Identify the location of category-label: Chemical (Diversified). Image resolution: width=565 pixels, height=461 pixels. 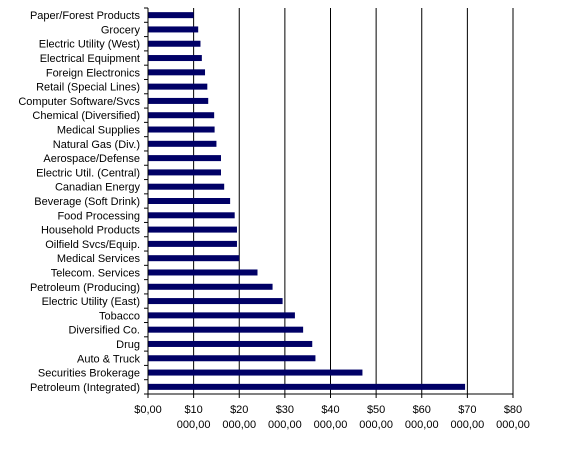
(86, 116).